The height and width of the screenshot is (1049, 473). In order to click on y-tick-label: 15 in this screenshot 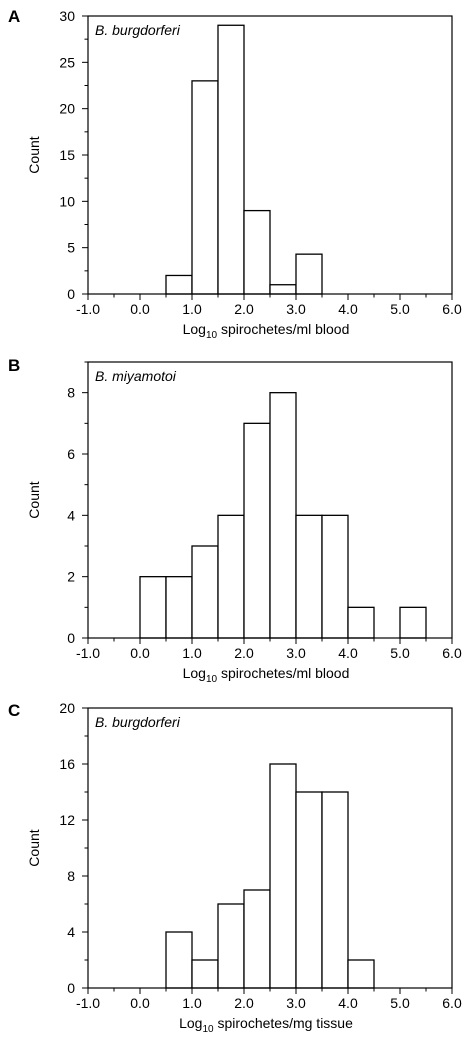, I will do `click(67, 155)`.